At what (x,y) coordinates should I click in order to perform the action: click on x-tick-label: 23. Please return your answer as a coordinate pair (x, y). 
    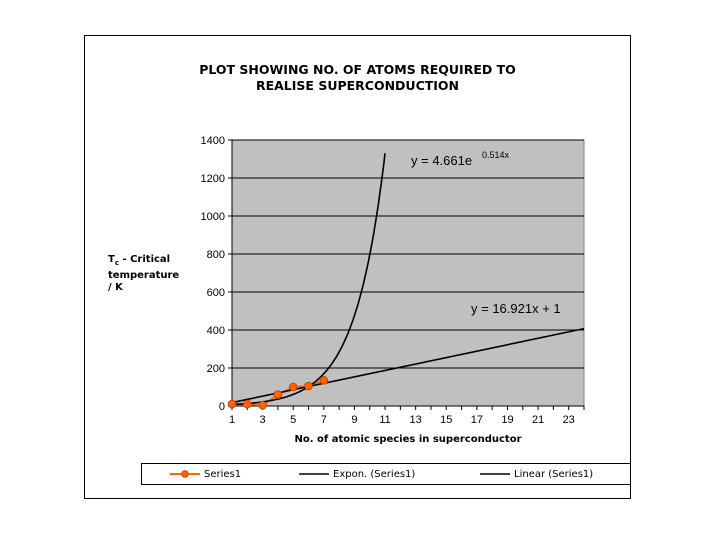
    Looking at the image, I should click on (569, 420).